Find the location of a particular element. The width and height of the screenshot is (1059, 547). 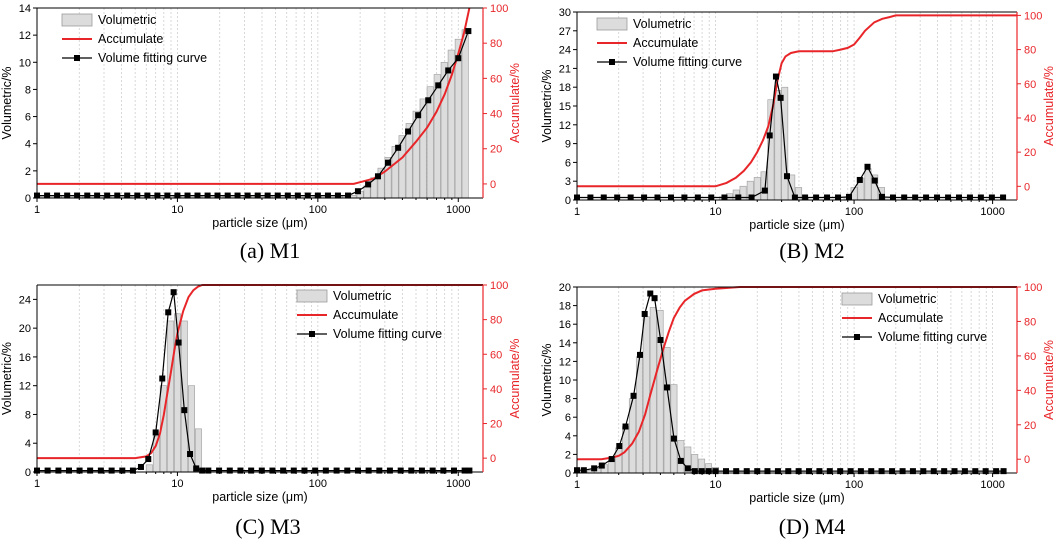

y-ticks-right: 0 20 40 60 80 100 is located at coordinates (1029, 101).